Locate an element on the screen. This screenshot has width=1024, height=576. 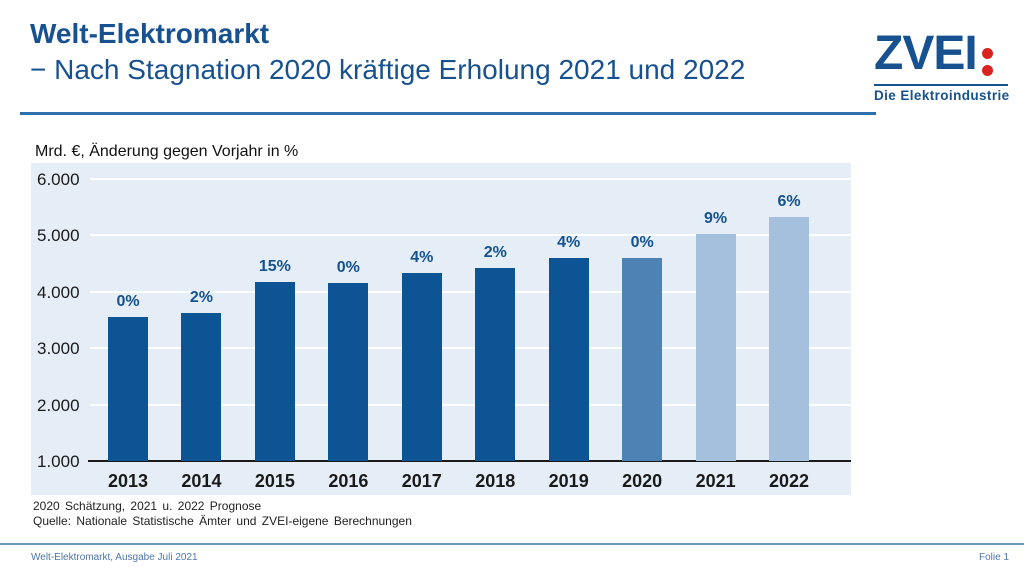
zvei-colon-icon is located at coordinates (987, 55).